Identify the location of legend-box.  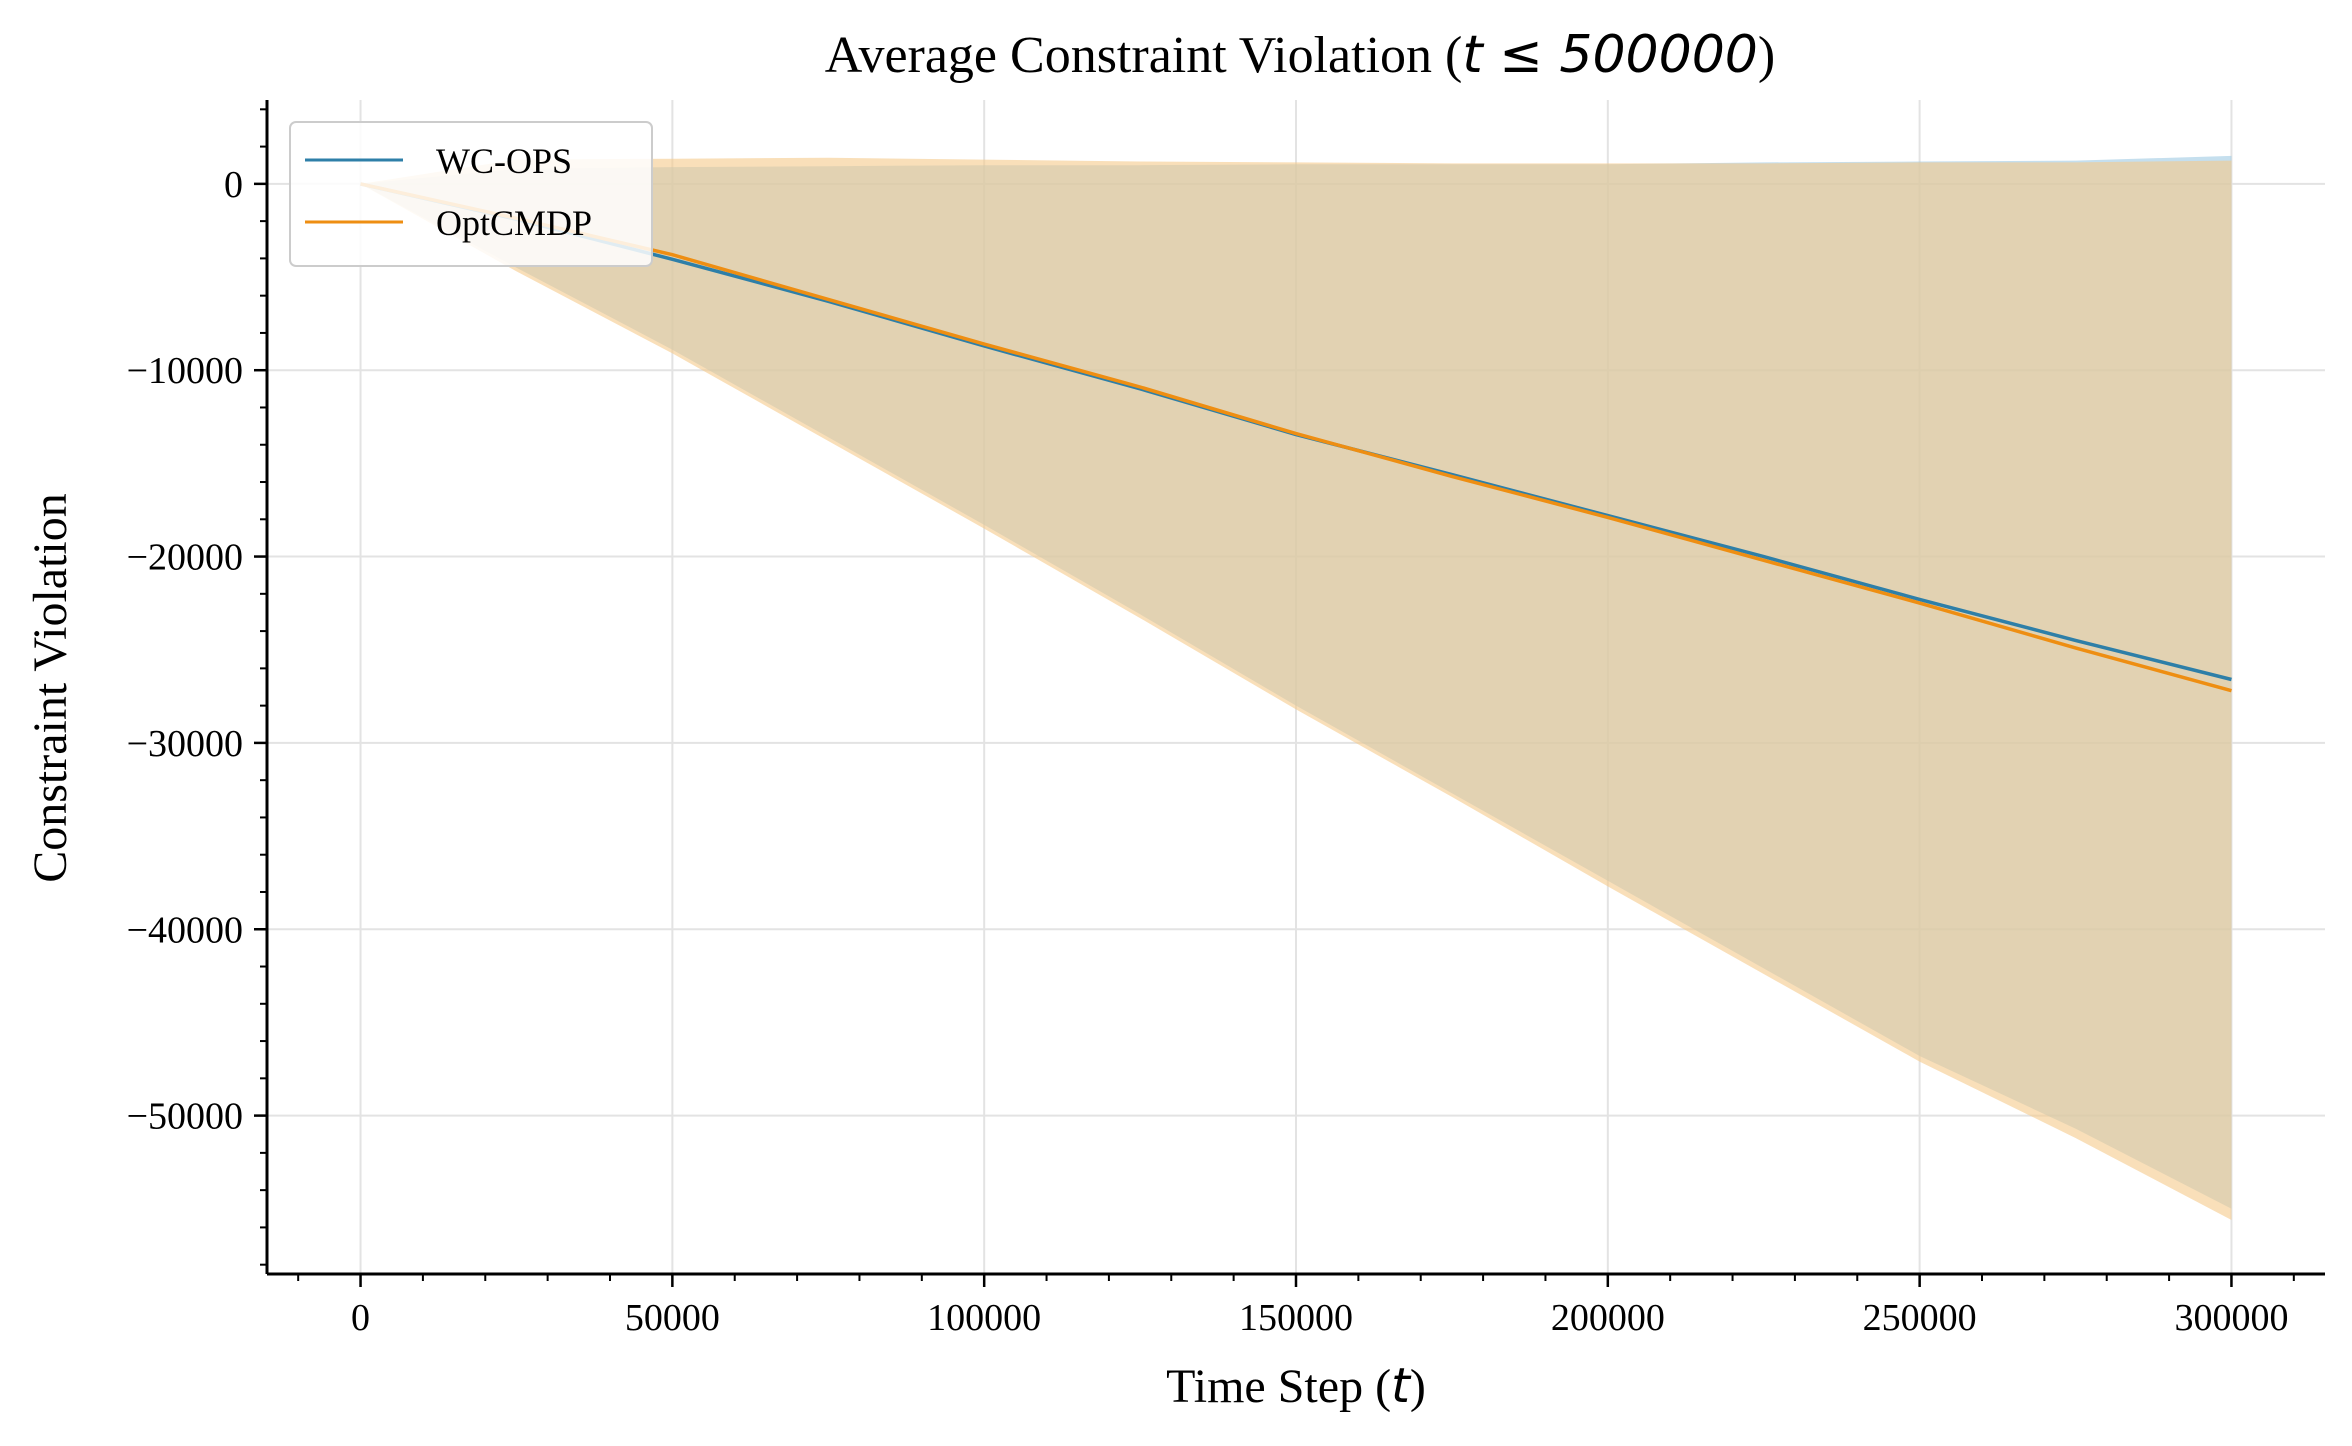
(471, 194).